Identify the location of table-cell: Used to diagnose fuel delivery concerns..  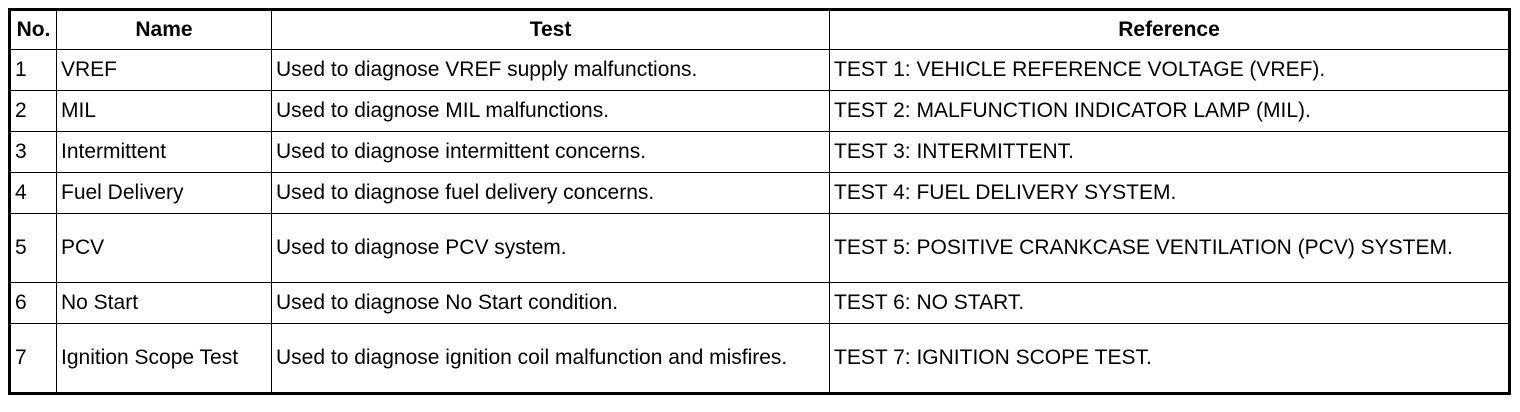
(550, 193).